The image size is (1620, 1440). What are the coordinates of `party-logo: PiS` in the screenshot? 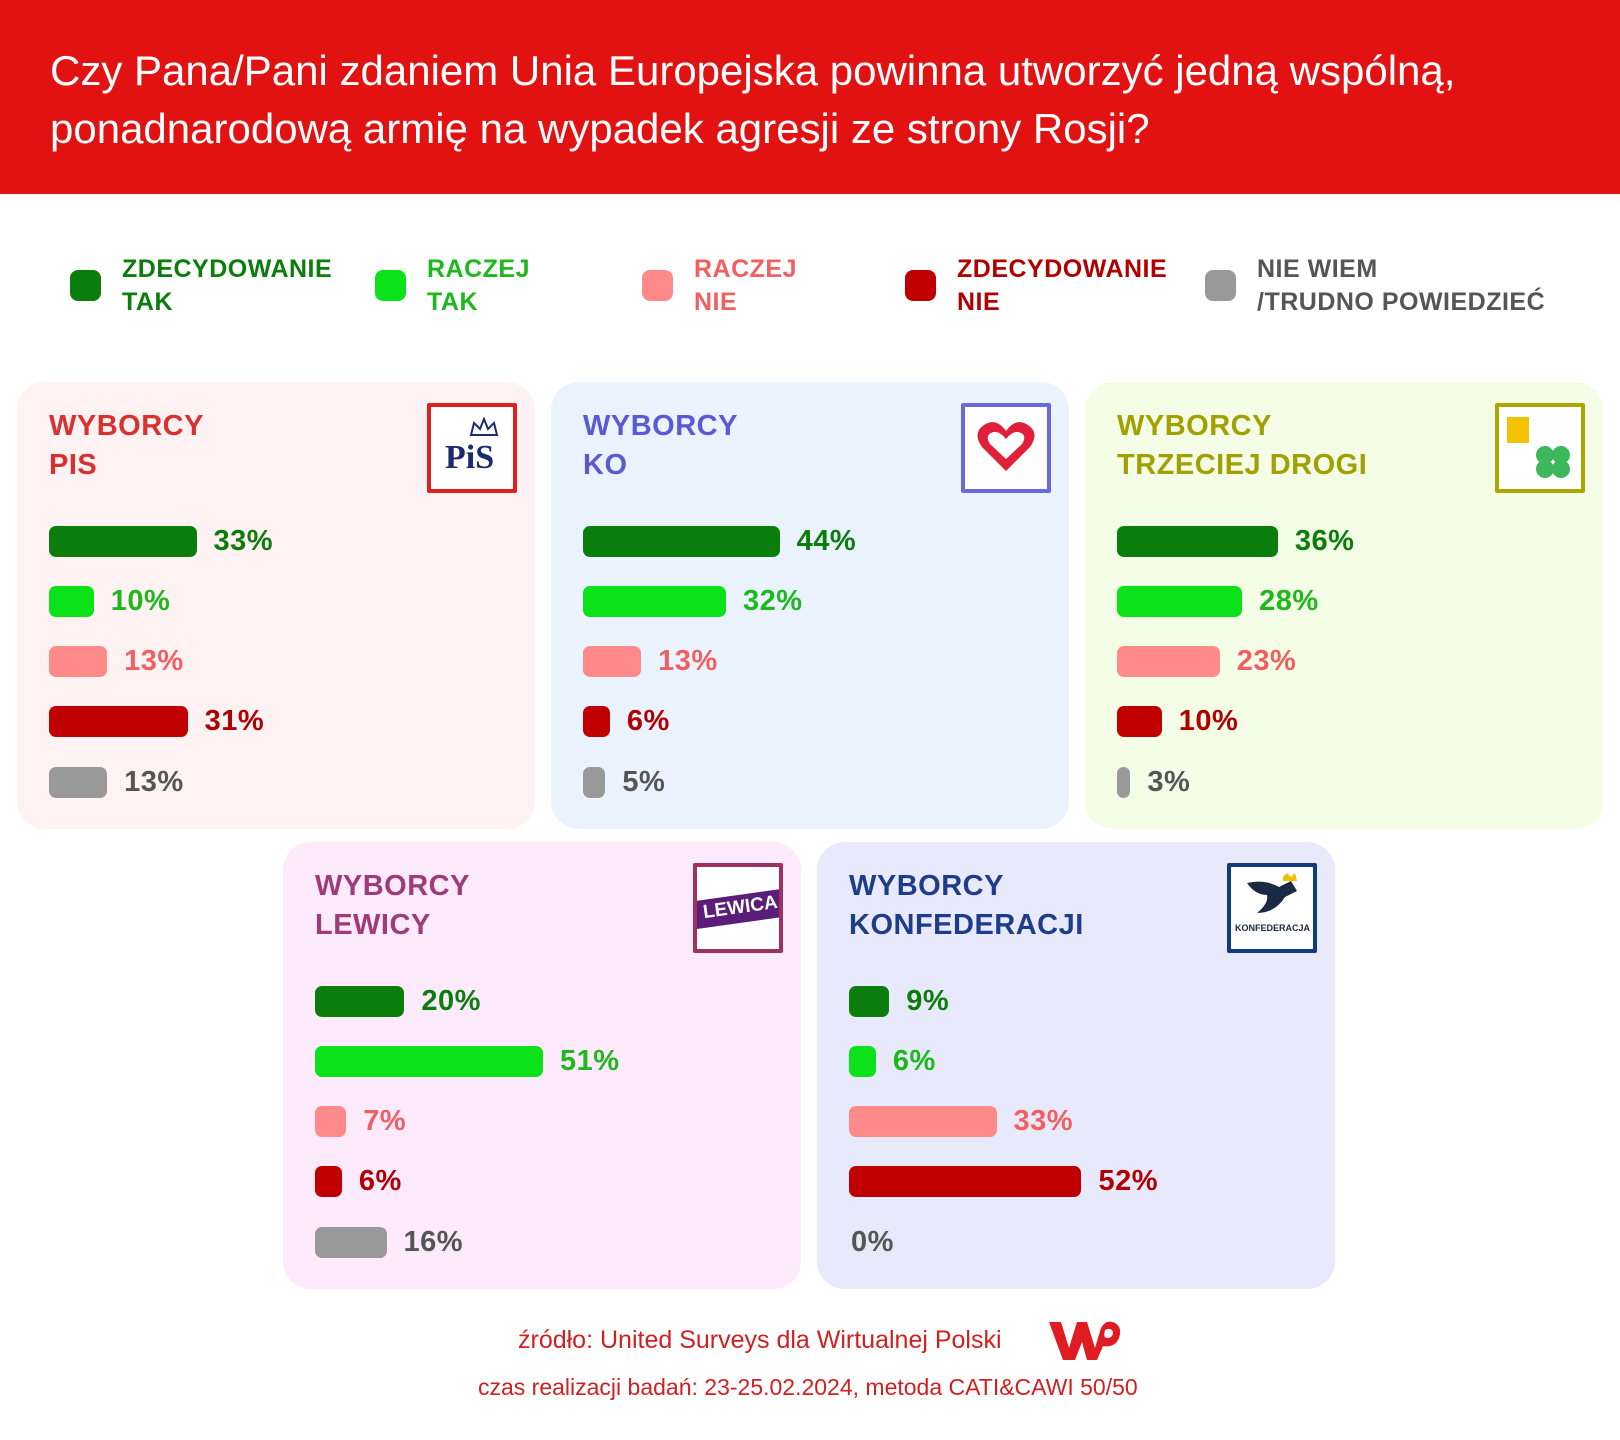 It's located at (472, 448).